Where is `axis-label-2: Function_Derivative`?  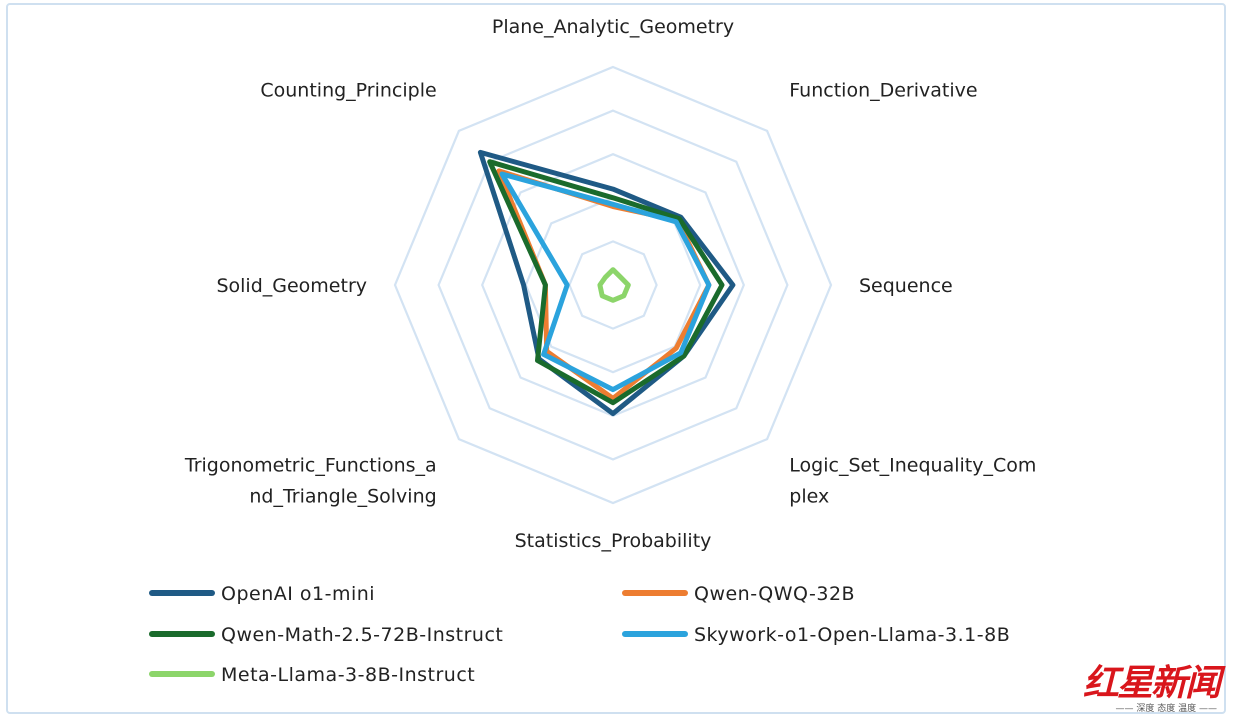 axis-label-2: Function_Derivative is located at coordinates (883, 91).